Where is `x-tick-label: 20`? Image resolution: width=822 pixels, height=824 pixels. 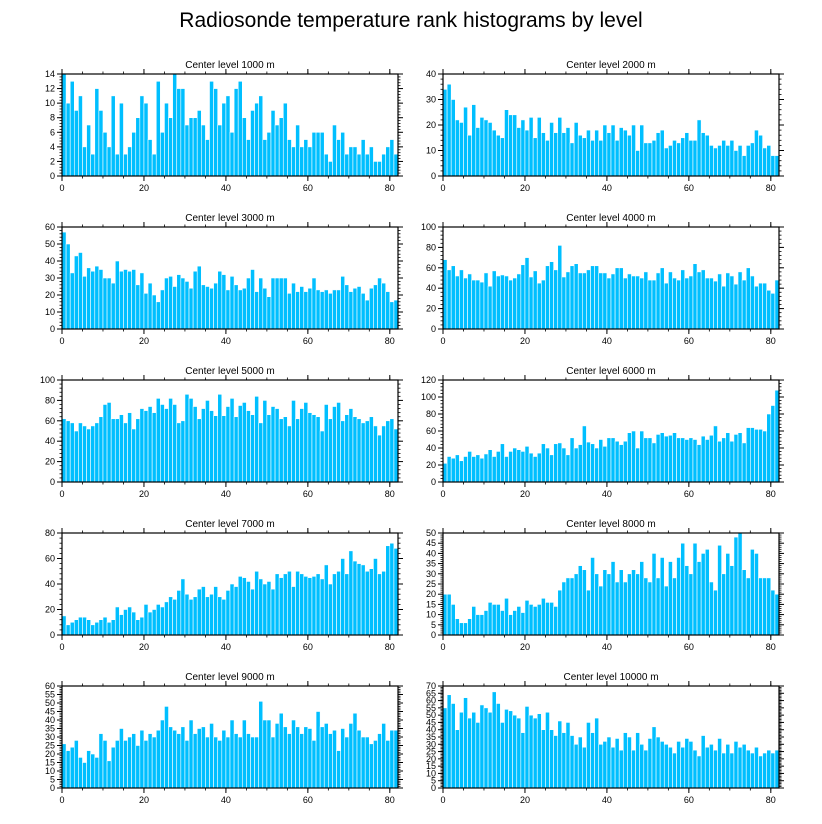 x-tick-label: 20 is located at coordinates (144, 188).